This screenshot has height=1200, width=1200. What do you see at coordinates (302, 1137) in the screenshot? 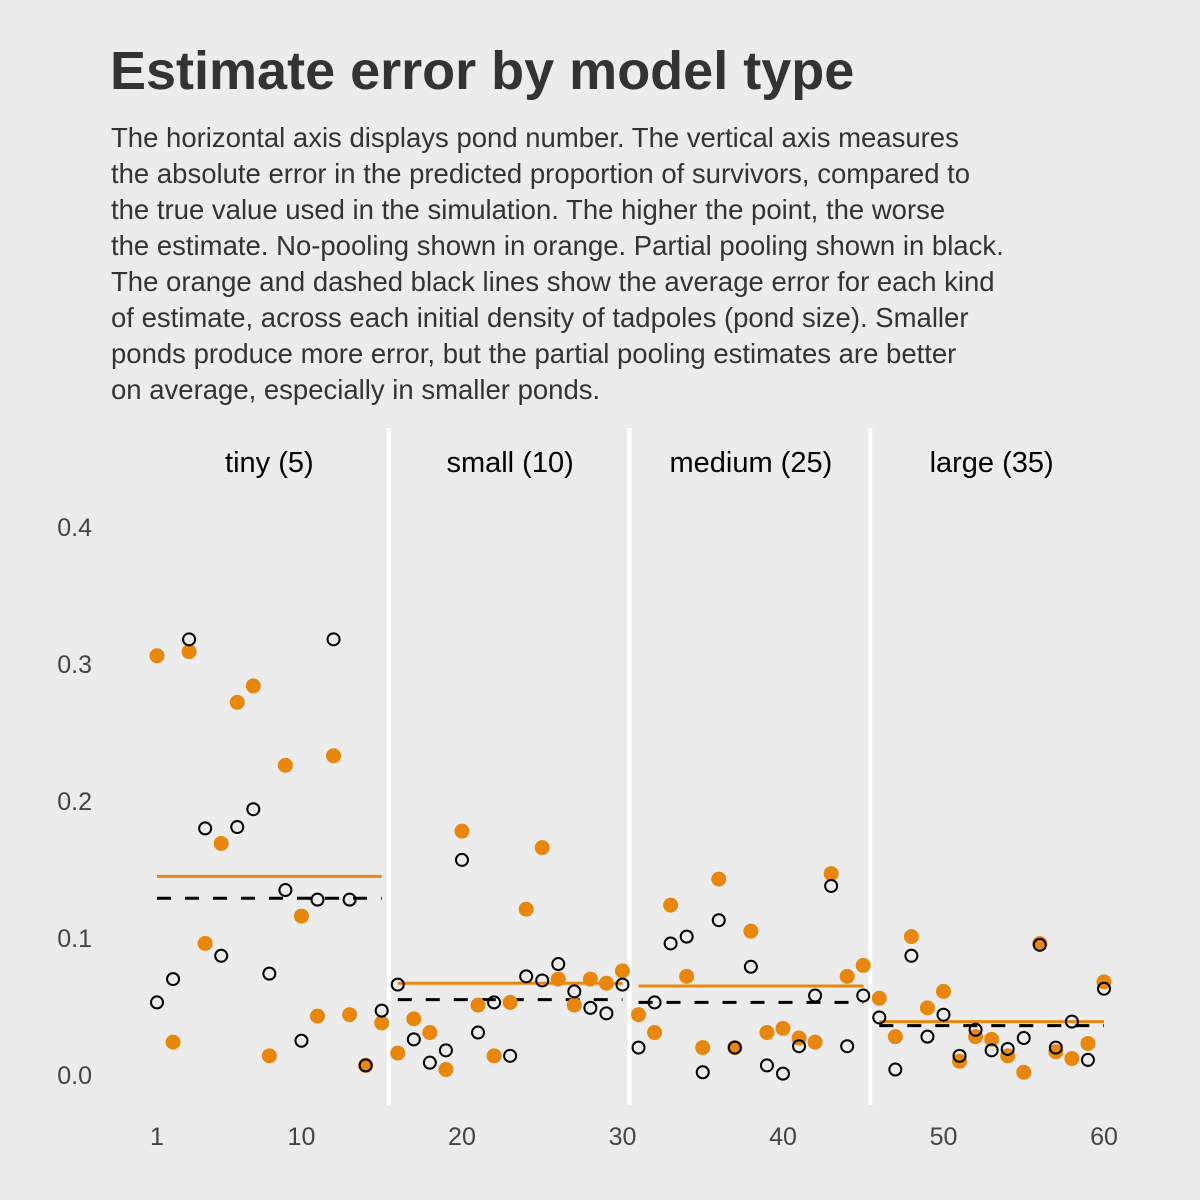
I see `x-tick-label: 10` at bounding box center [302, 1137].